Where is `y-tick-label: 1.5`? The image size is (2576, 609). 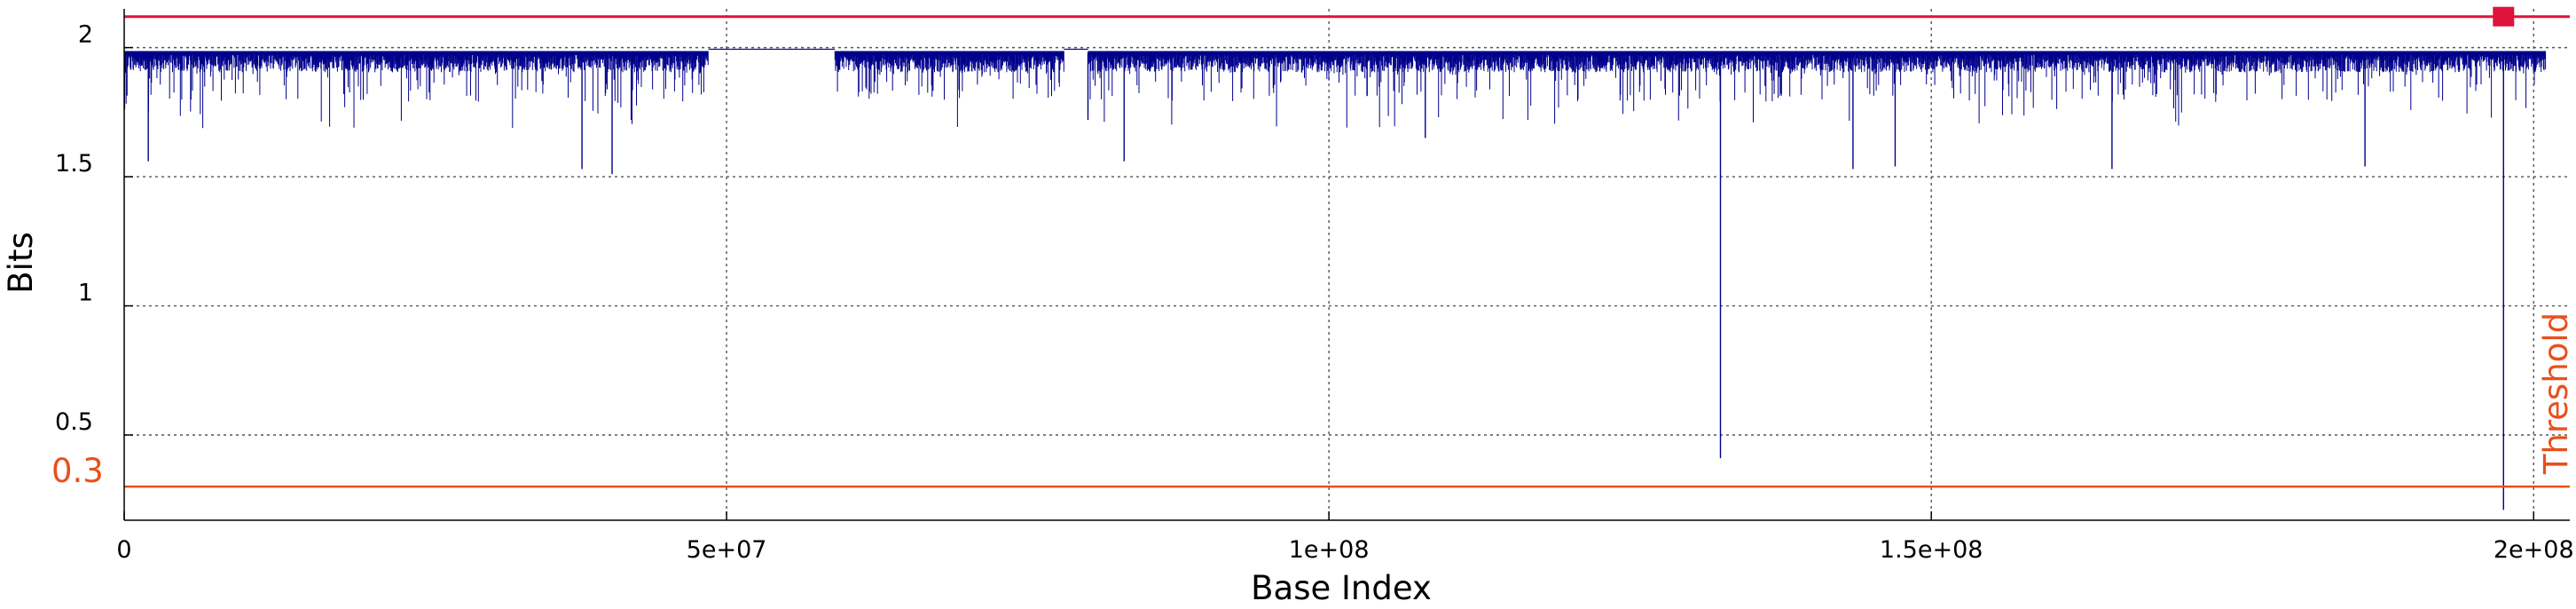
y-tick-label: 1.5 is located at coordinates (74, 164).